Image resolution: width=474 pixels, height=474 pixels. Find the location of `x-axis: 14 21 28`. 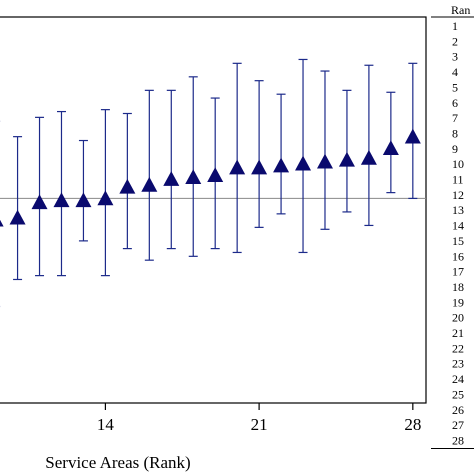

x-axis: 14 21 28 is located at coordinates (259, 418).